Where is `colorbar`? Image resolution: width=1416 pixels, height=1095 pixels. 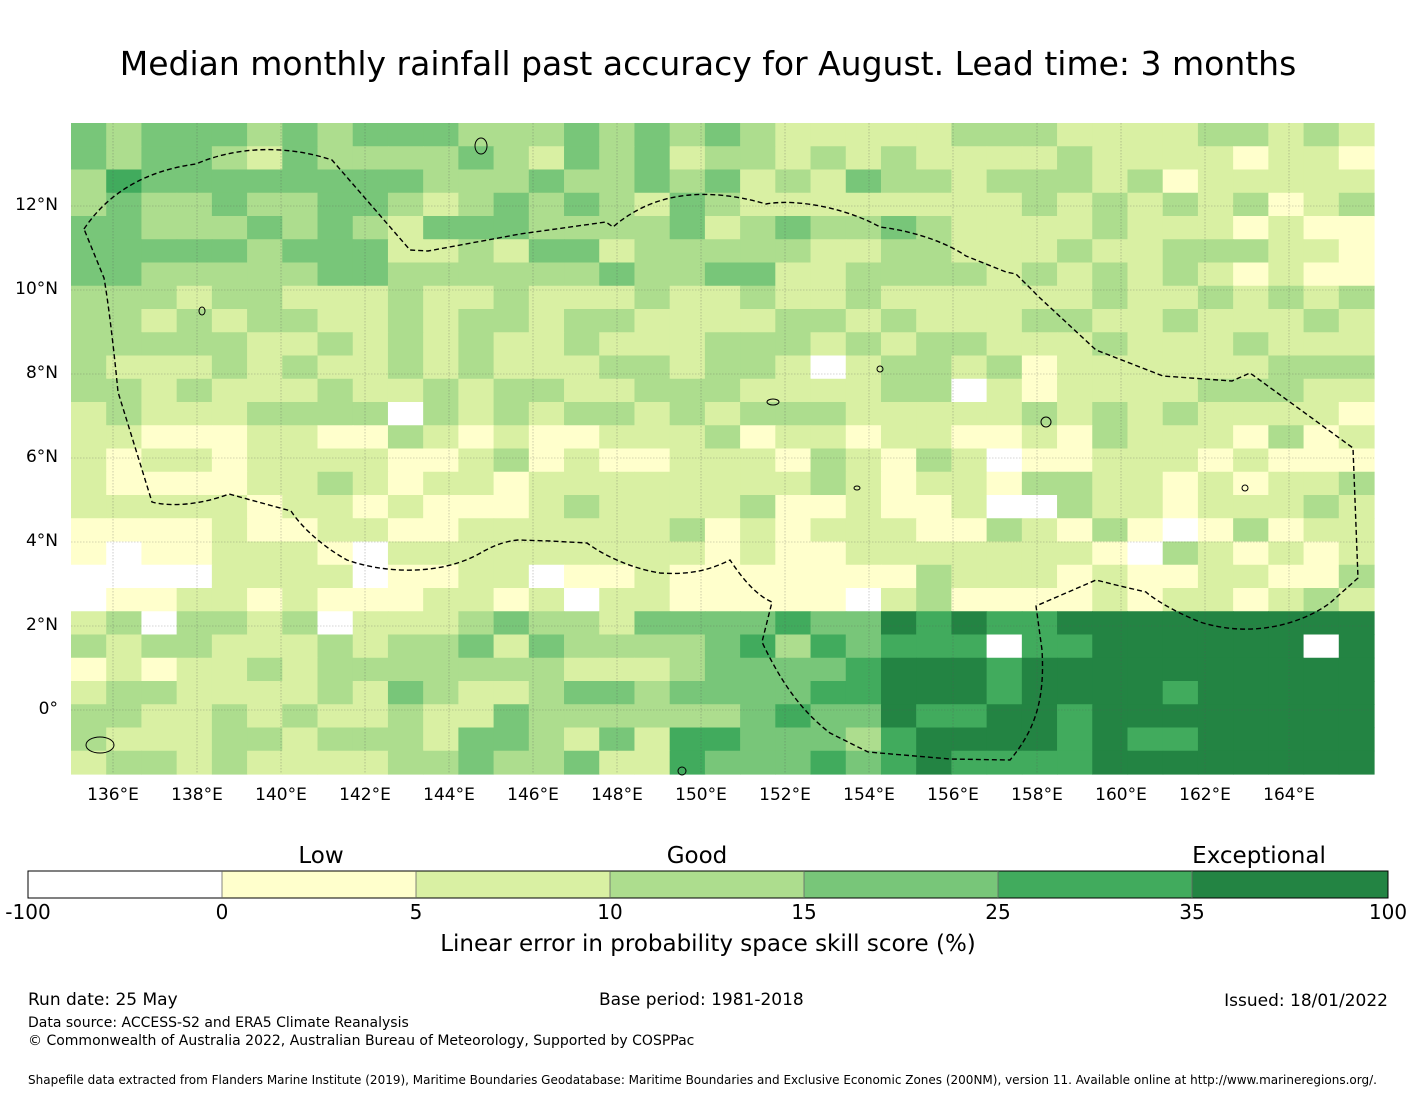
colorbar is located at coordinates (708, 884).